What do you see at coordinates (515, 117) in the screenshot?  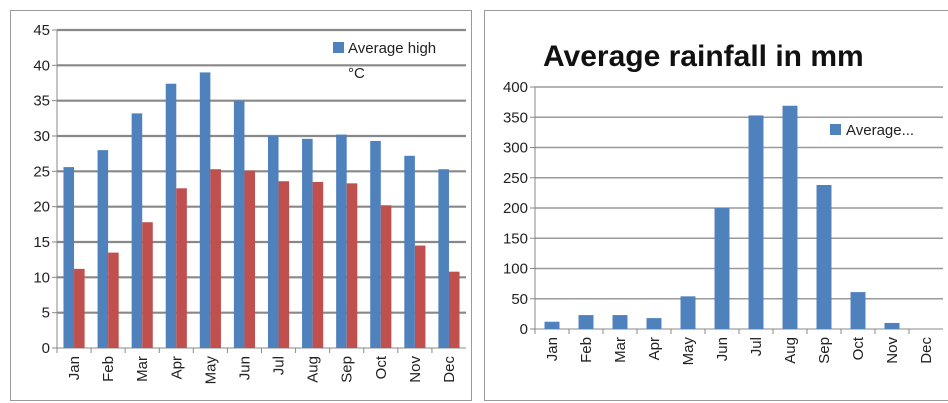 I see `y-tick-label: 350` at bounding box center [515, 117].